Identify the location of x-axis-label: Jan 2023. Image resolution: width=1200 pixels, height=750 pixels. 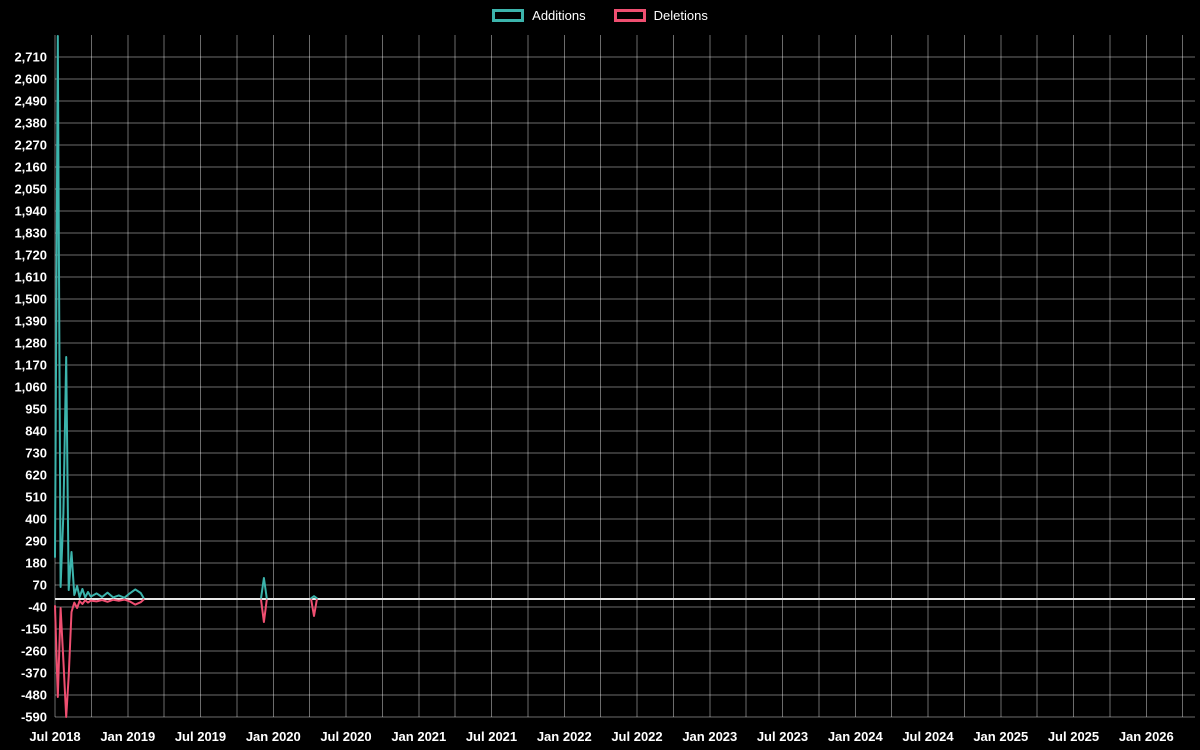
(709, 736).